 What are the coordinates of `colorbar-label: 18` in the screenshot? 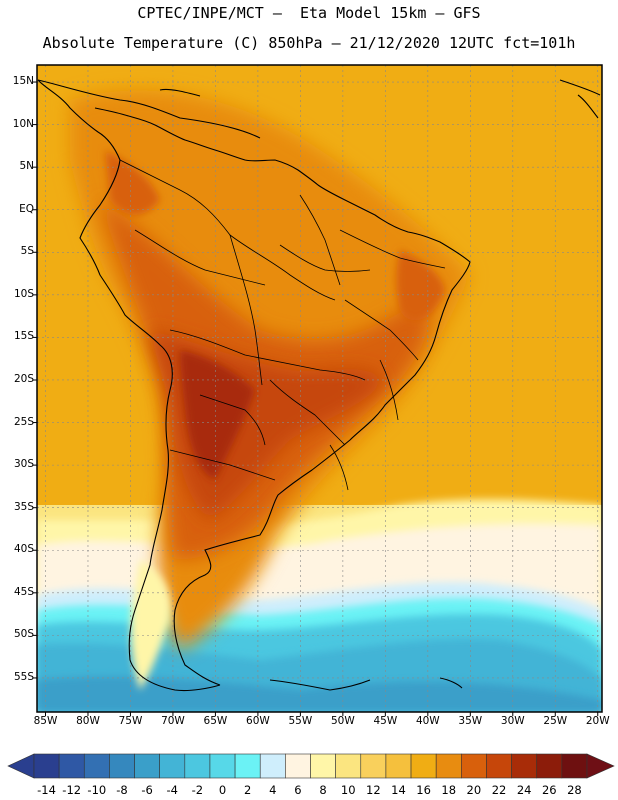 It's located at (449, 790).